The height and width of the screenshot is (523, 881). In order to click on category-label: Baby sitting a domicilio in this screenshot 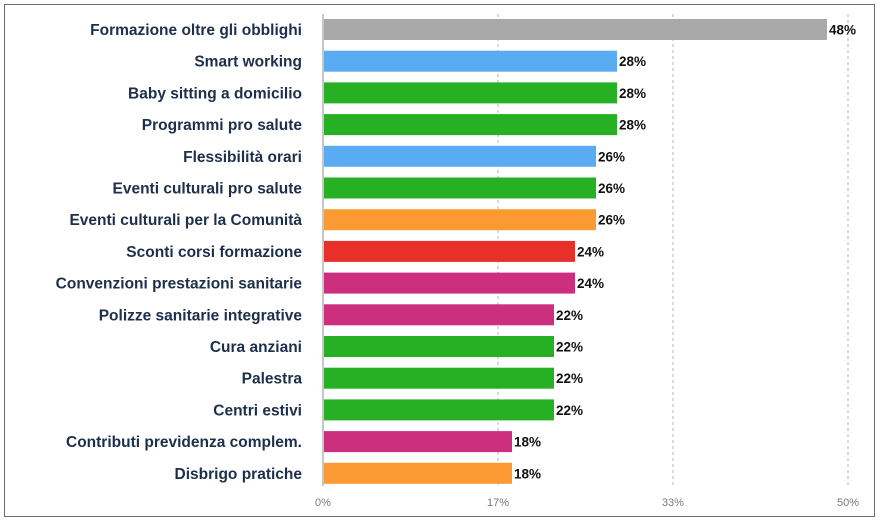, I will do `click(215, 93)`.